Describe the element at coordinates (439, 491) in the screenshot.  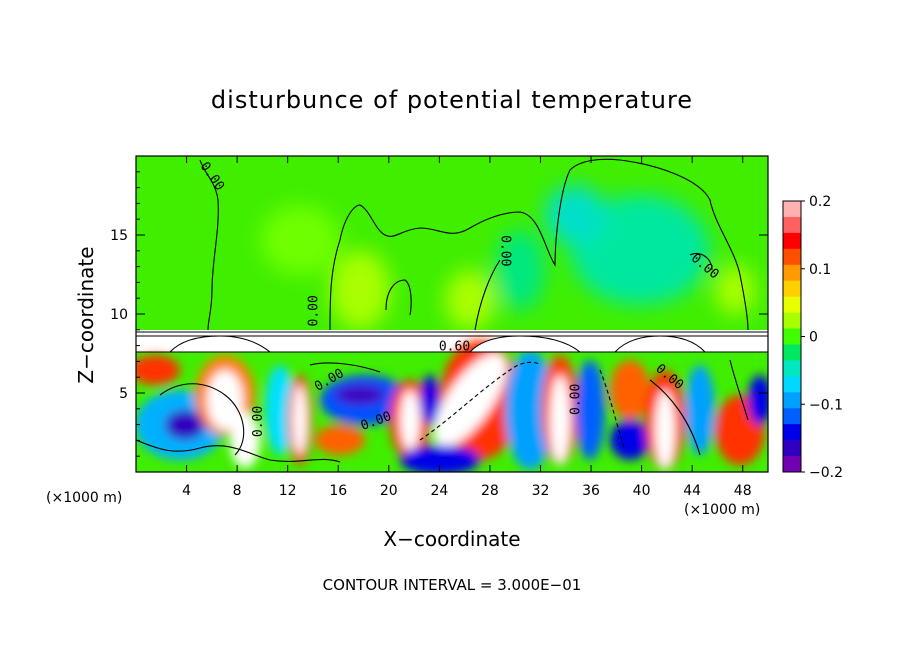
I see `x-tick-label: 24` at that location.